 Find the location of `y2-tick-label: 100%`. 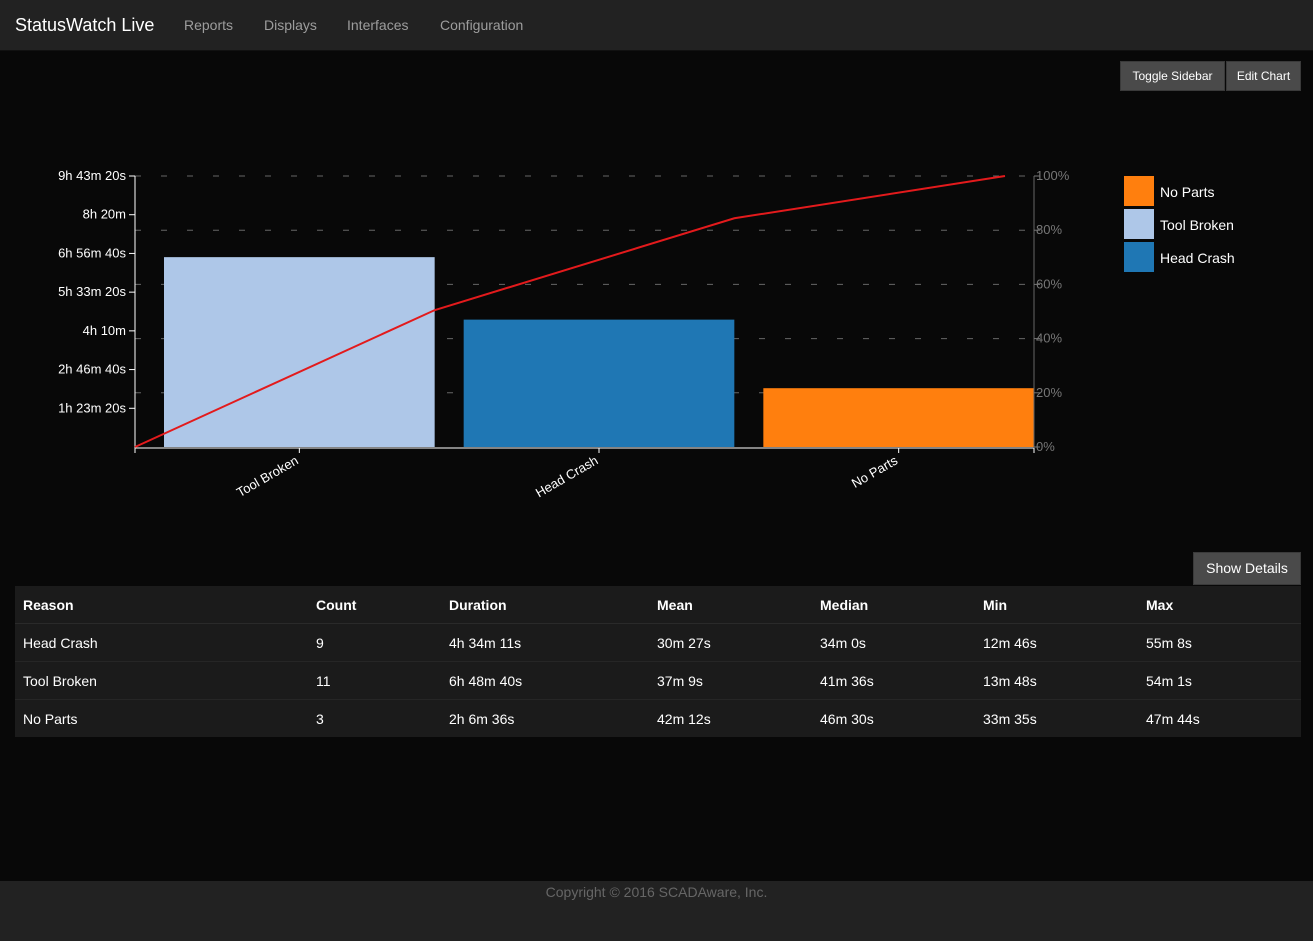

y2-tick-label: 100% is located at coordinates (1053, 175).